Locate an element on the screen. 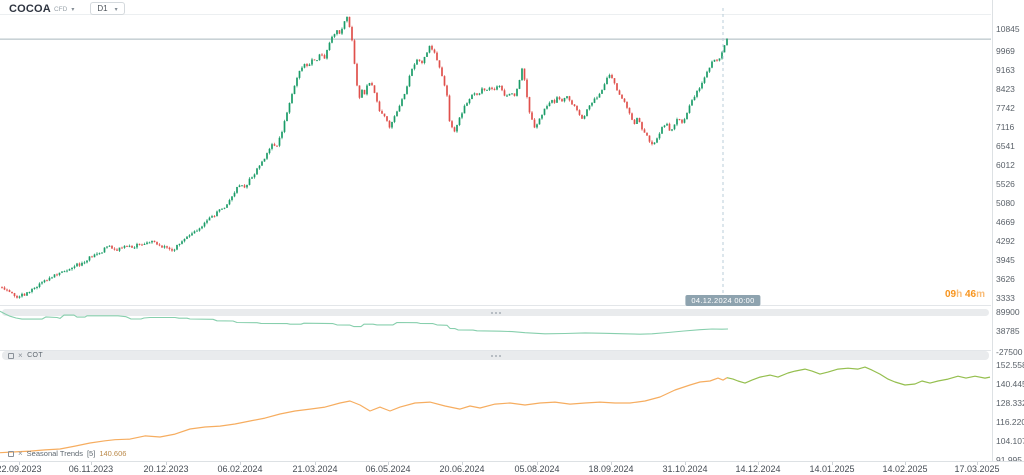 The image size is (1024, 475). axis-price-label: 91.995 is located at coordinates (1009, 459).